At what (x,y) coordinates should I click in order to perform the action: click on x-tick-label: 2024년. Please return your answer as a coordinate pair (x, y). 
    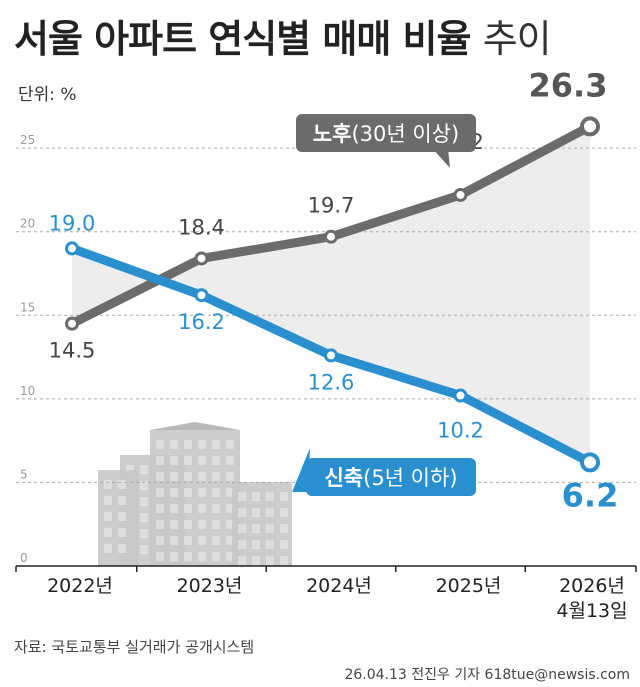
    Looking at the image, I should click on (339, 586).